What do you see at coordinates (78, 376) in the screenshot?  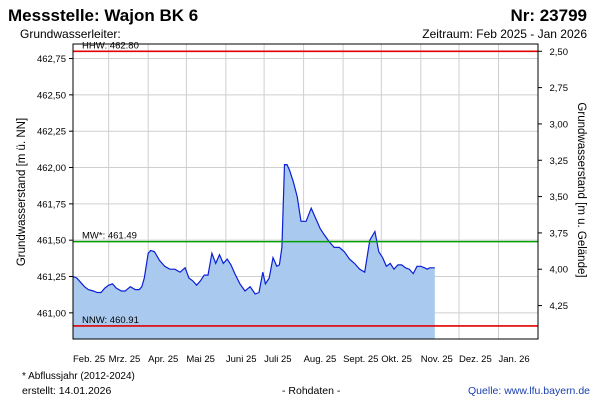 I see `footnote: * Abflussjahr (2012-2024)` at bounding box center [78, 376].